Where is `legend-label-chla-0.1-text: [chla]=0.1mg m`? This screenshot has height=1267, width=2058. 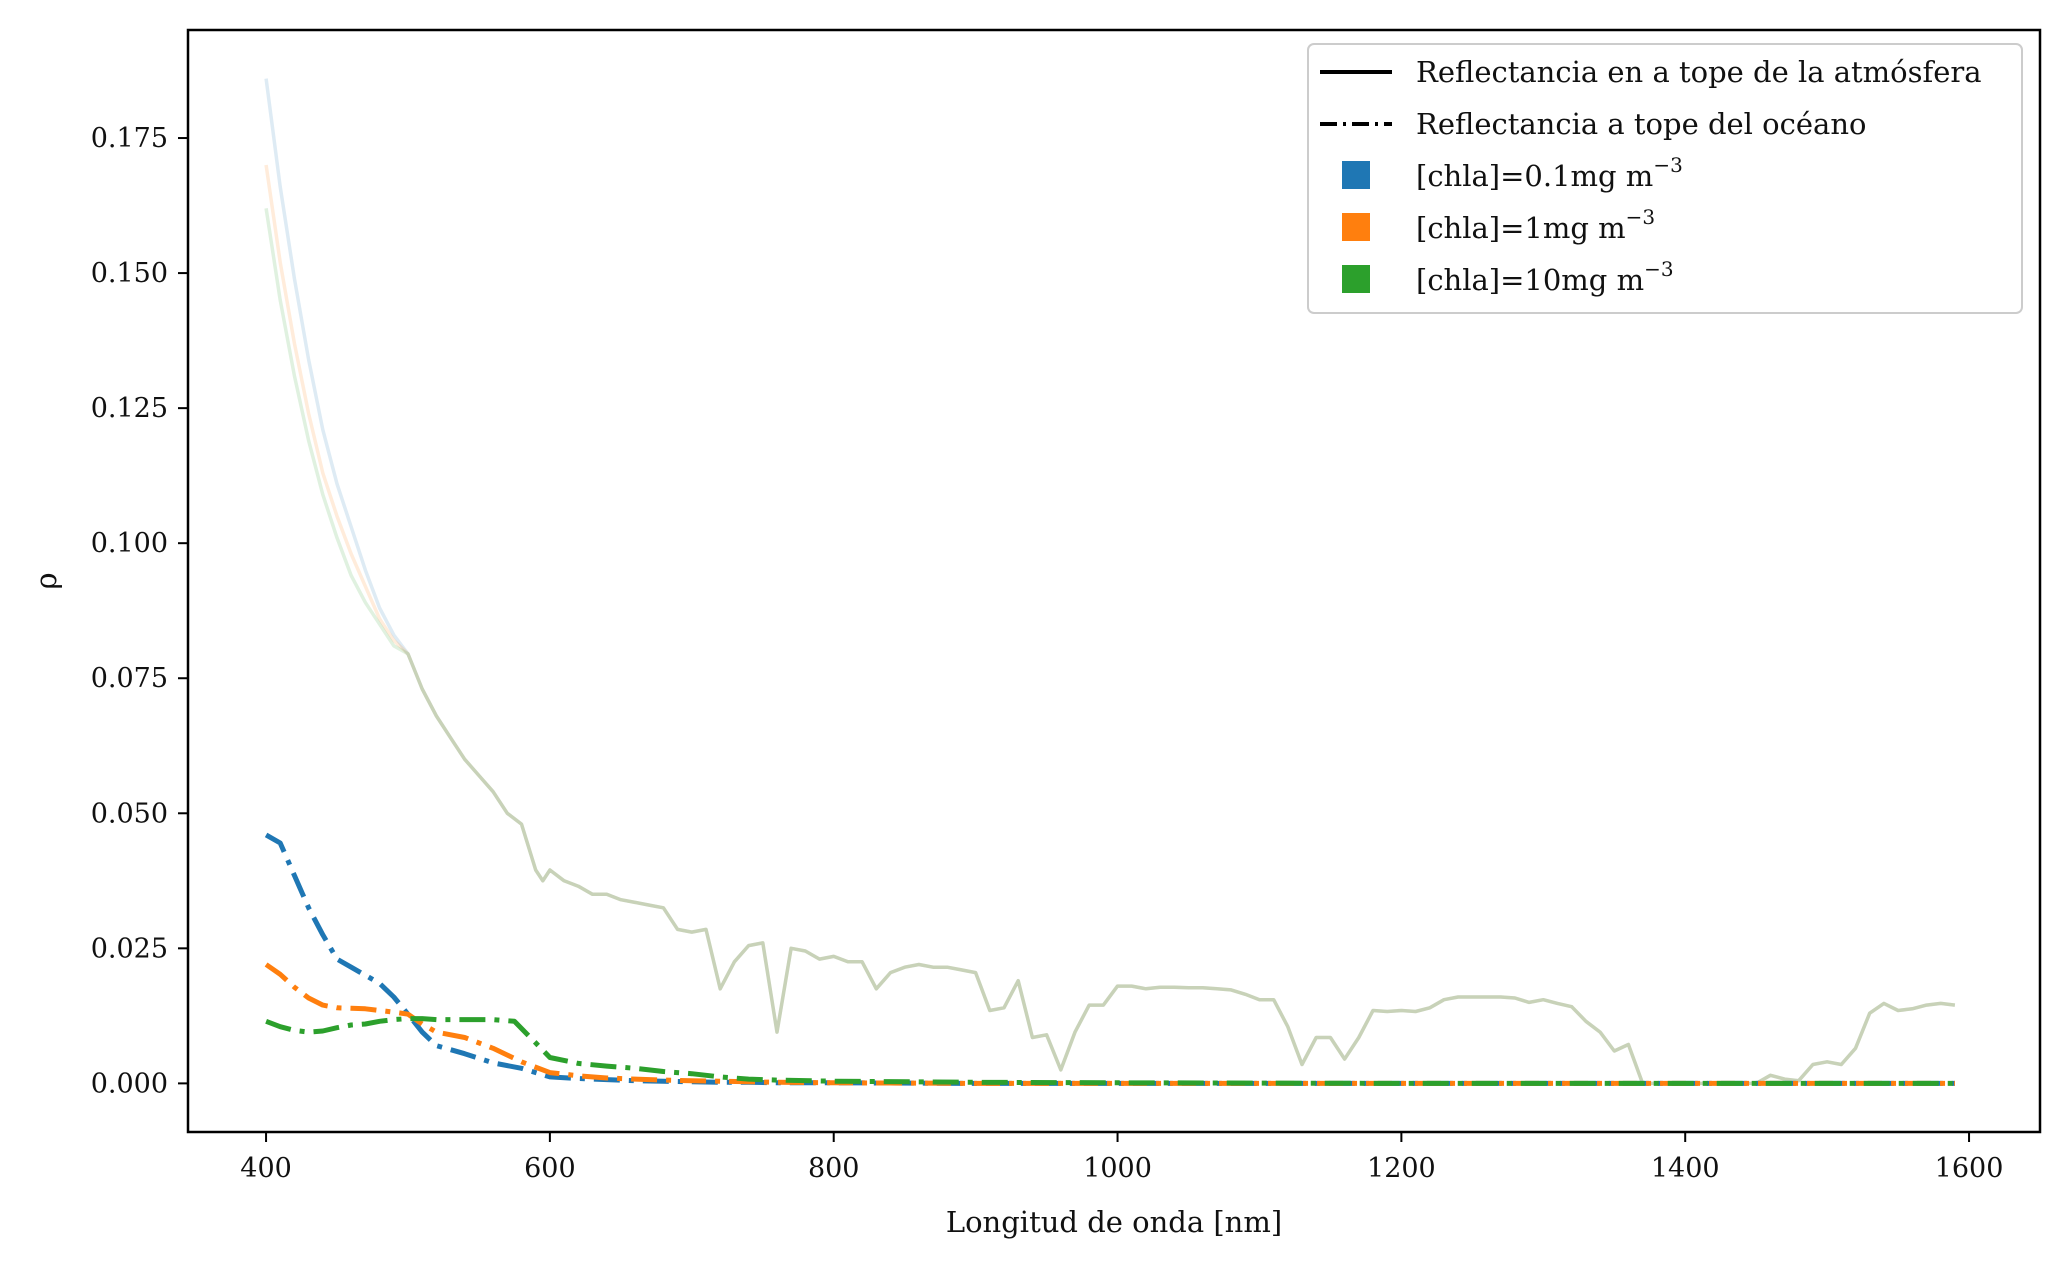 legend-label-chla-0.1-text: [chla]=0.1mg m is located at coordinates (1534, 176).